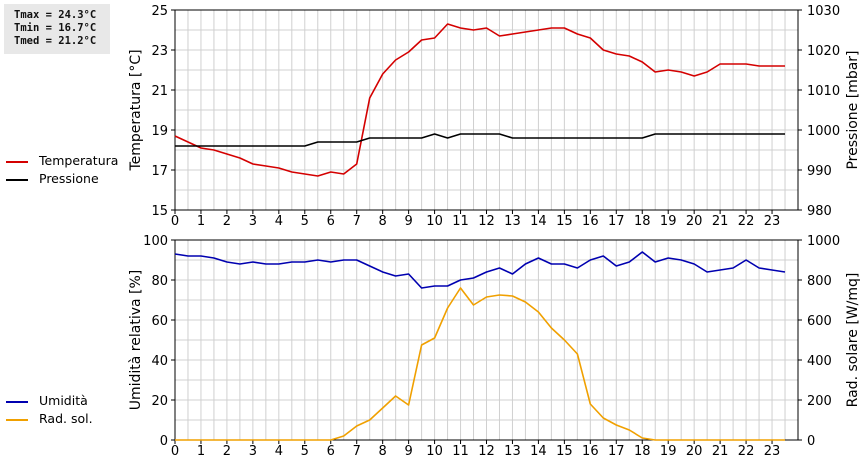  I want to click on y-axis-label: Temperatura [°C], so click(136, 110).